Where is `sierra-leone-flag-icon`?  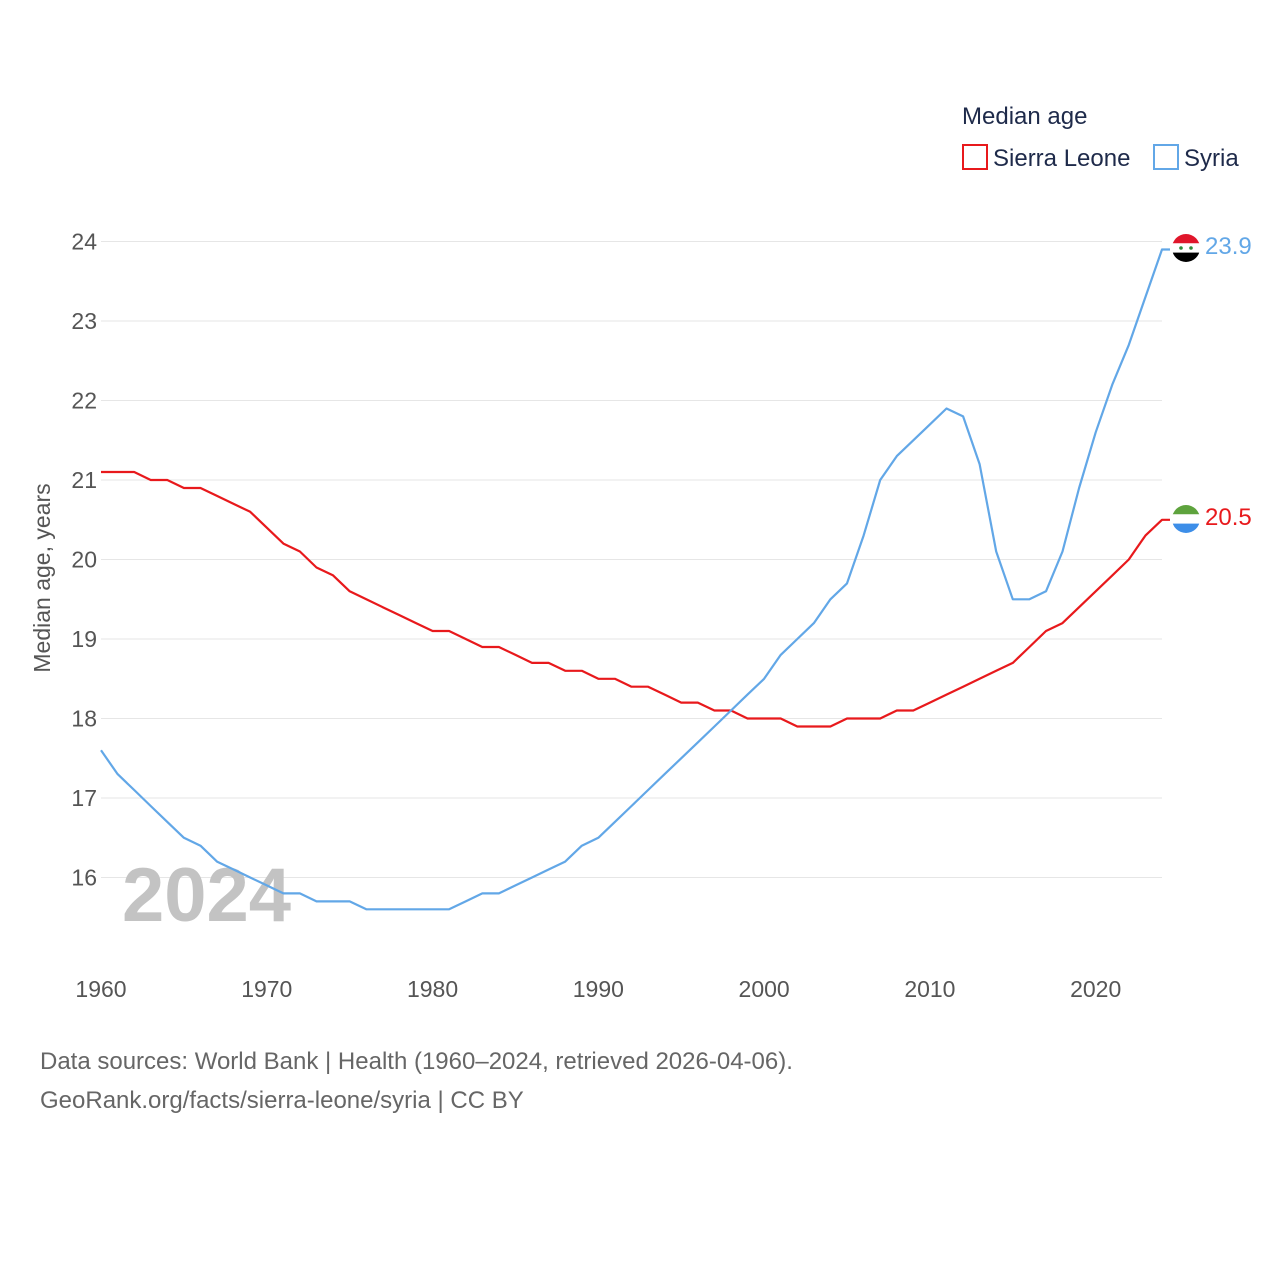
sierra-leone-flag-icon is located at coordinates (1186, 519).